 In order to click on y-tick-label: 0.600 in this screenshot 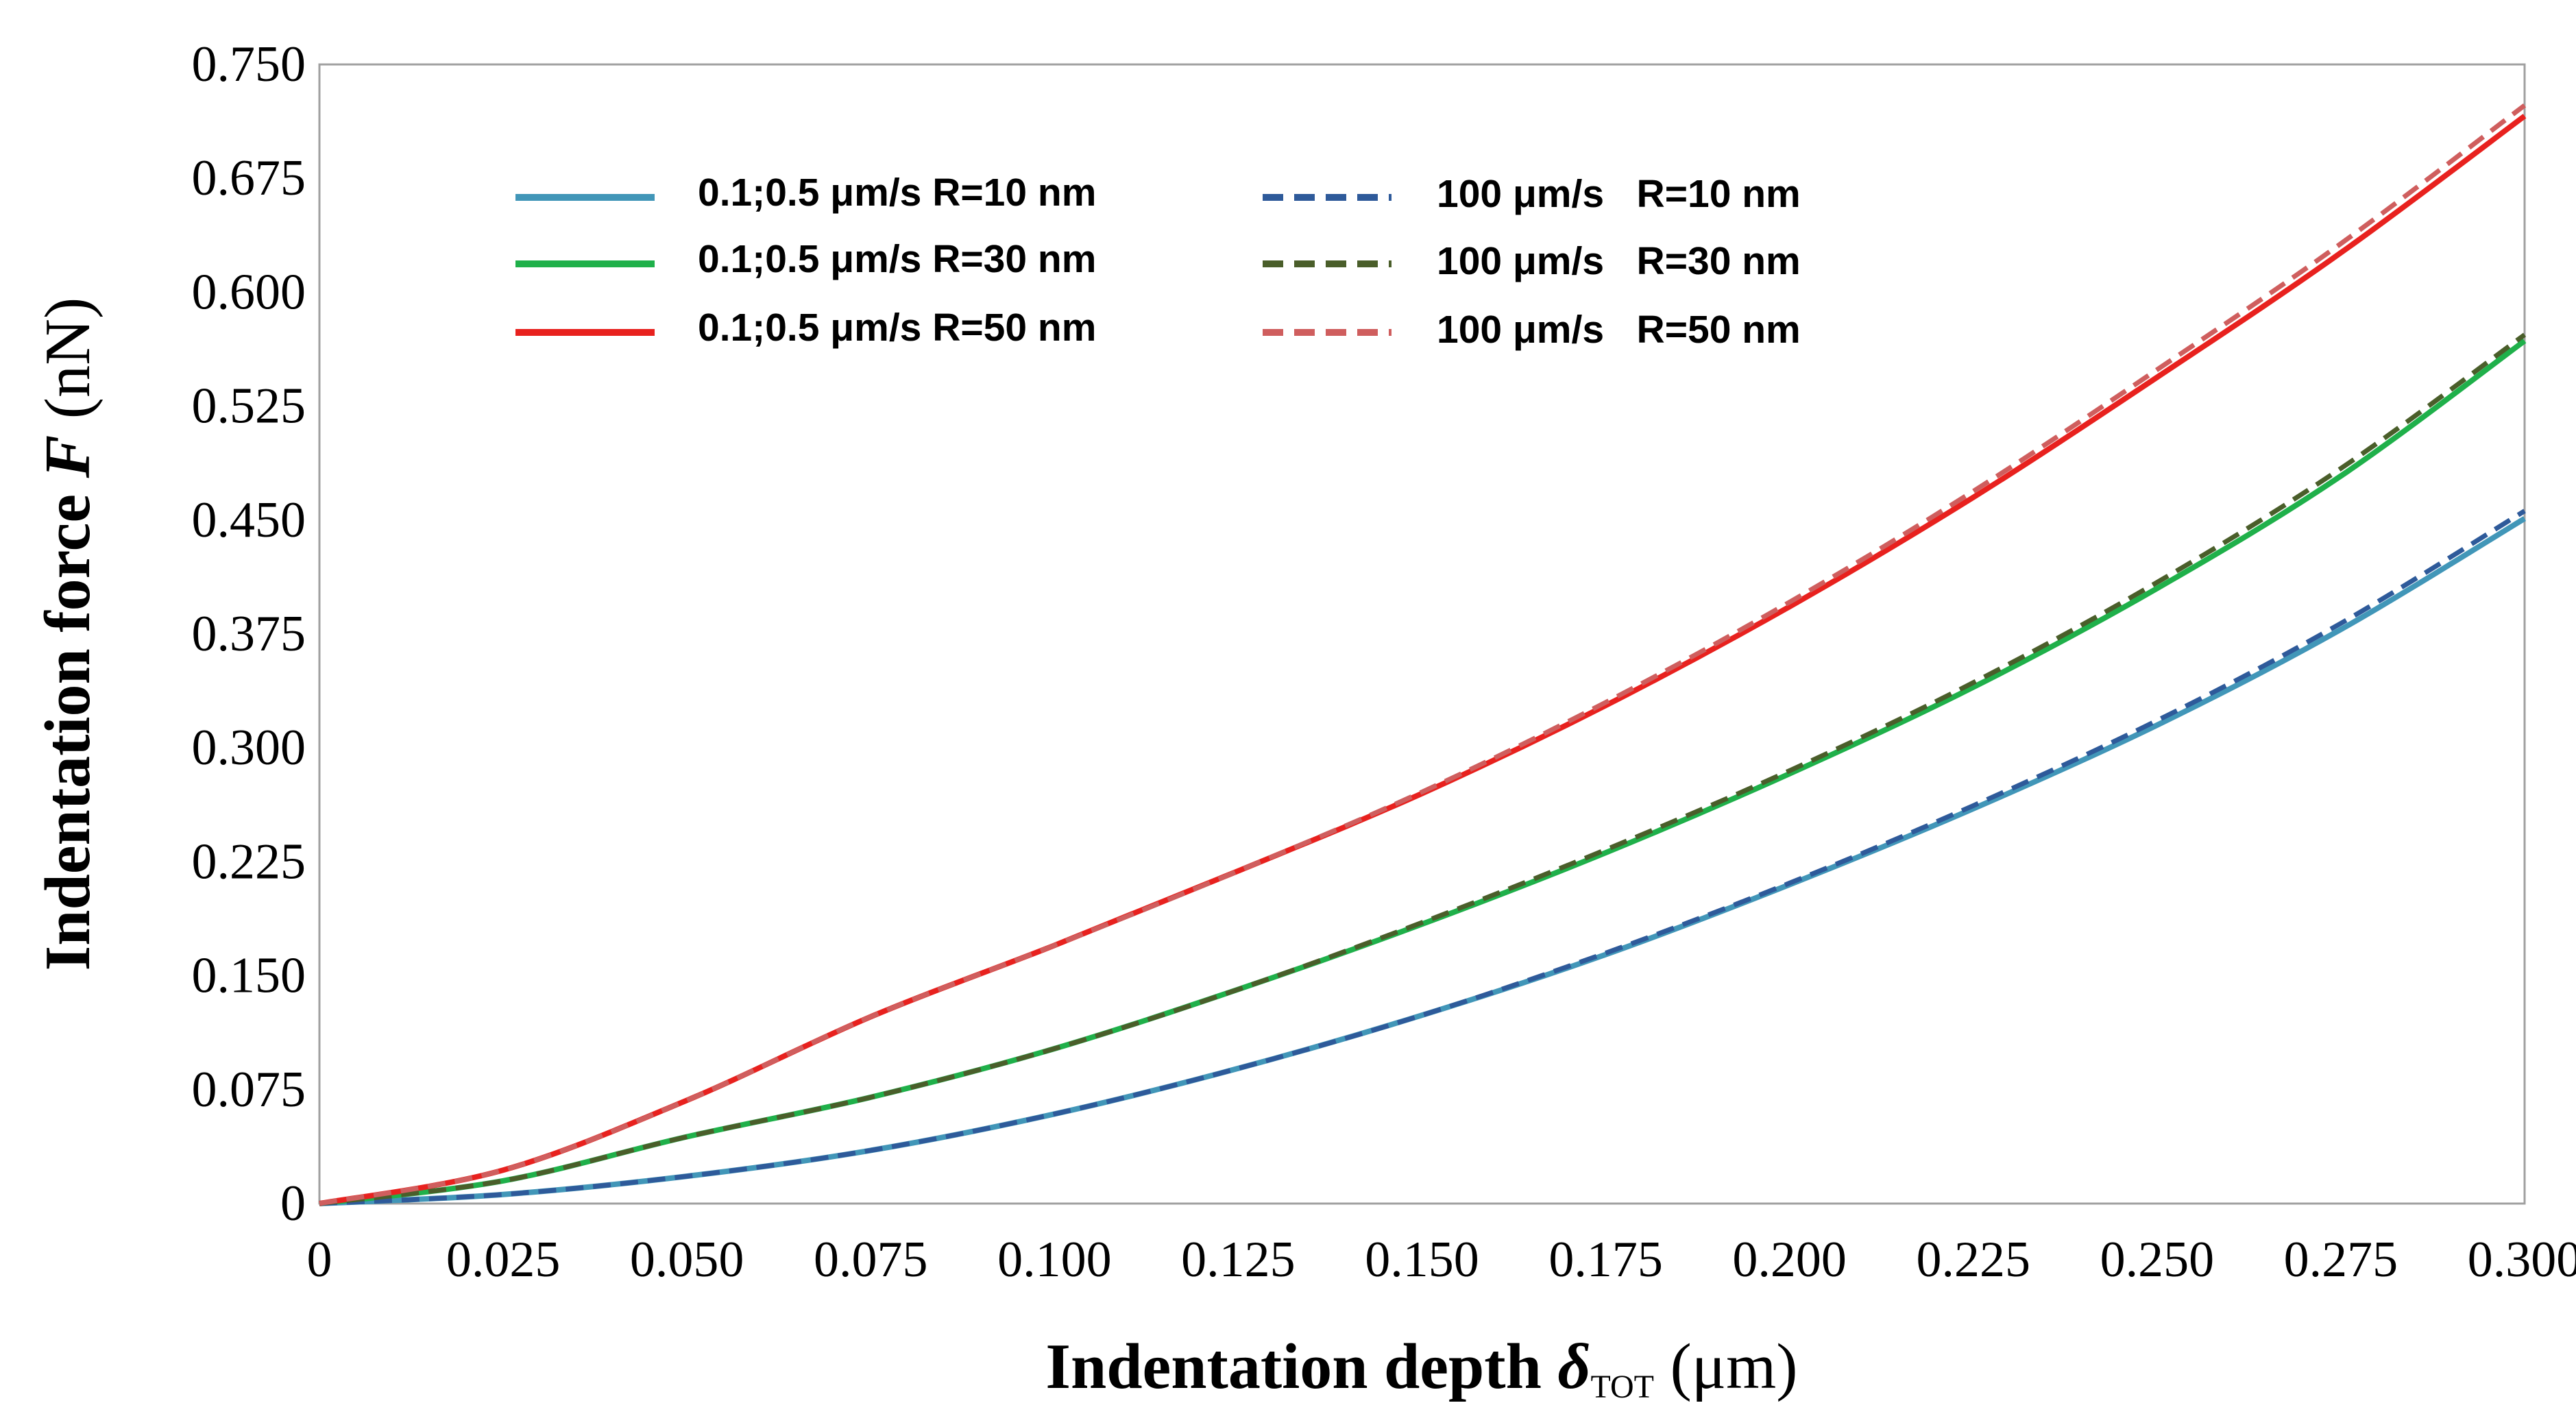, I will do `click(249, 292)`.